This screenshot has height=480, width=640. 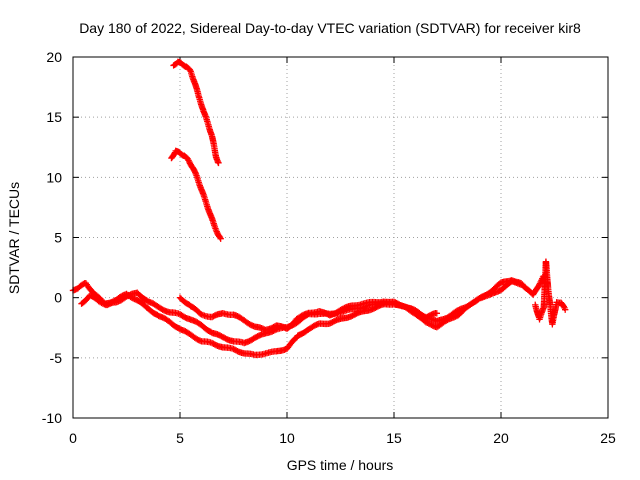 I want to click on y-tick-label: 15, so click(x=54, y=117).